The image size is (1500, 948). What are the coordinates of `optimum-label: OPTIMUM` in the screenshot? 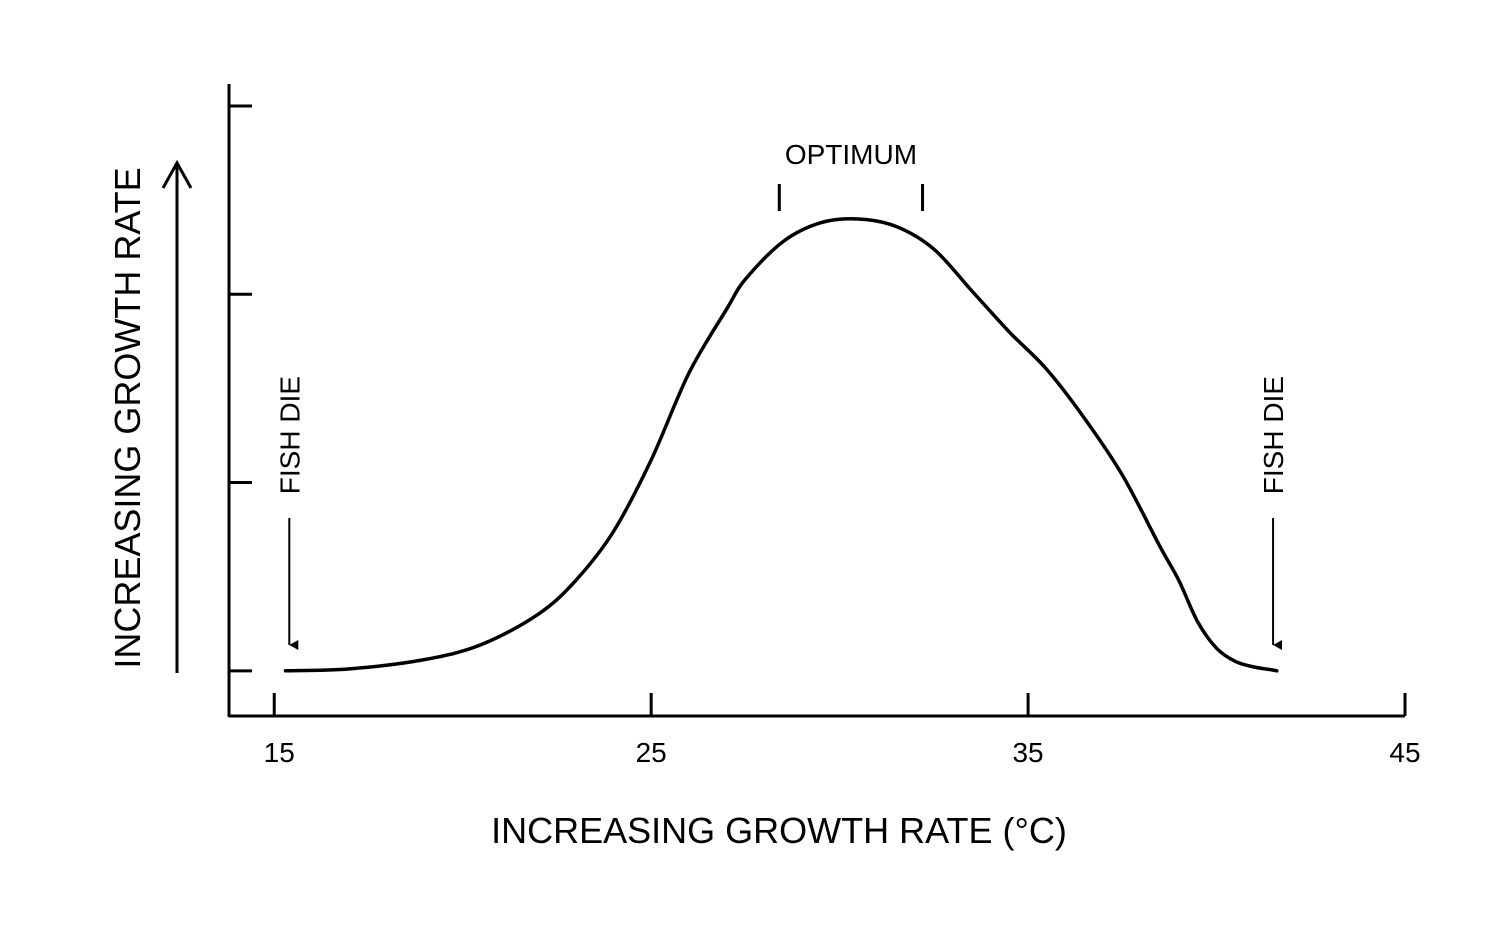 It's located at (851, 154).